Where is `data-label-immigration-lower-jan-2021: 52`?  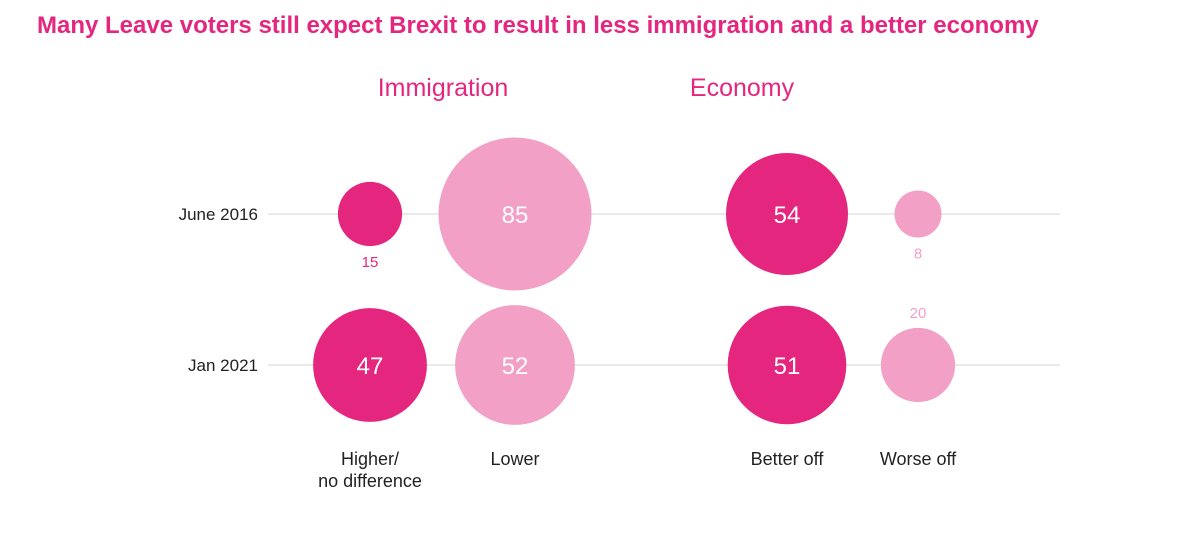 data-label-immigration-lower-jan-2021: 52 is located at coordinates (515, 366).